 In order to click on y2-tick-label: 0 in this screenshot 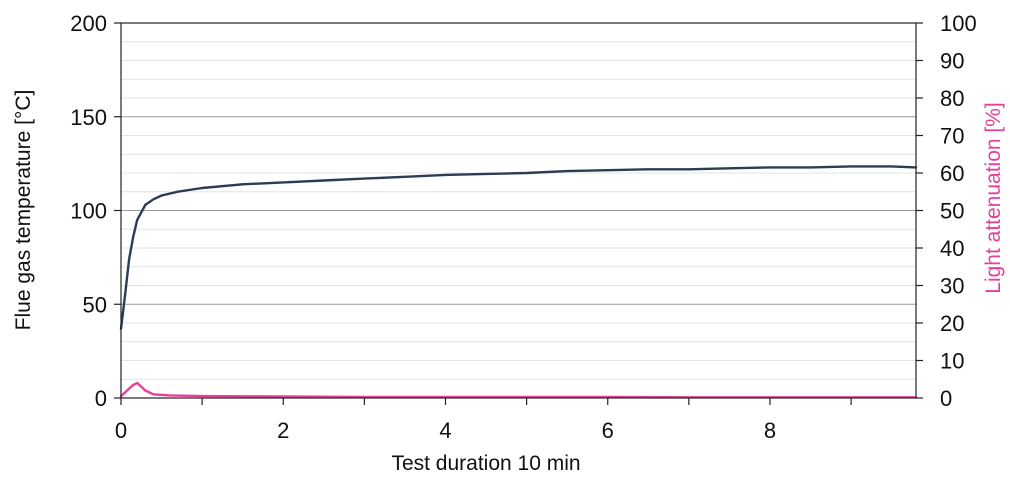, I will do `click(946, 398)`.